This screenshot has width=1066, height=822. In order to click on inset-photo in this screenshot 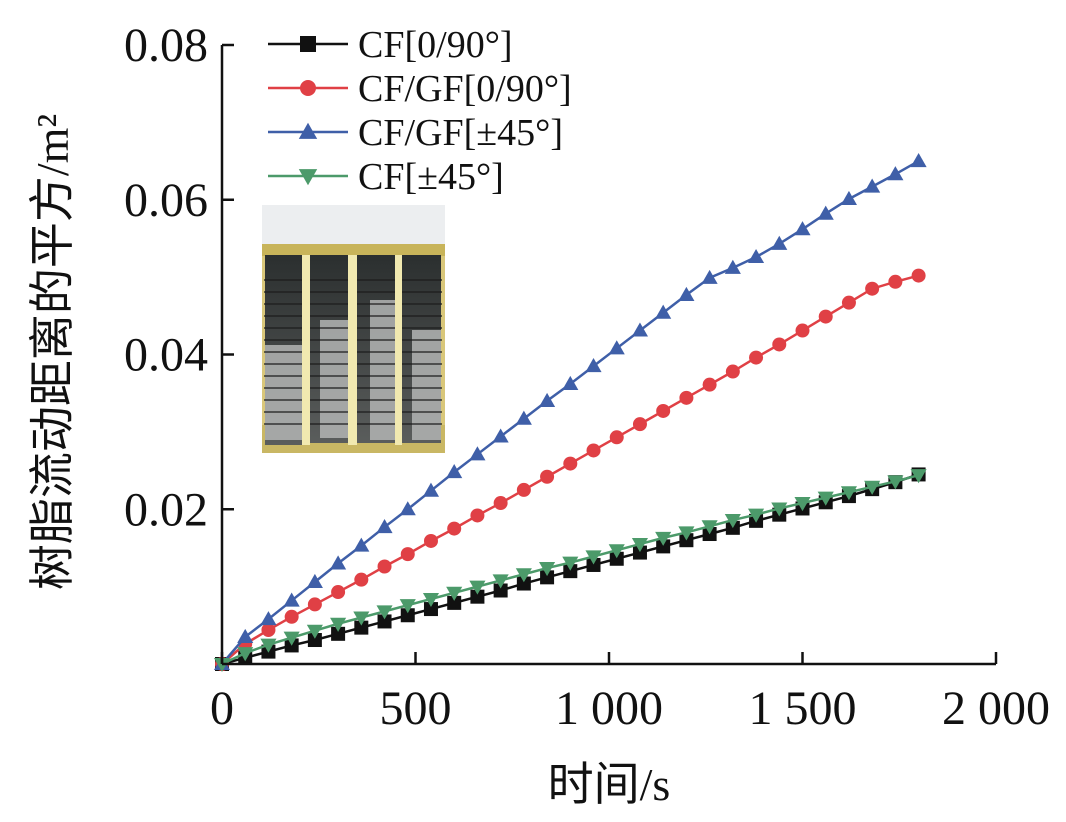, I will do `click(353, 329)`.